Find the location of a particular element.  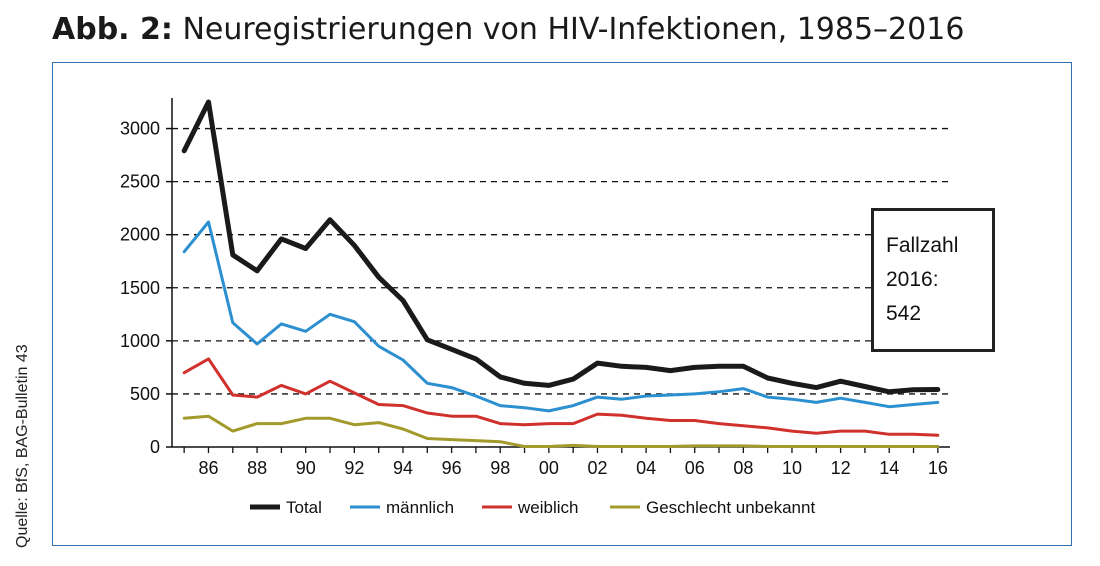

x-tick-label-00: 00 is located at coordinates (549, 468).